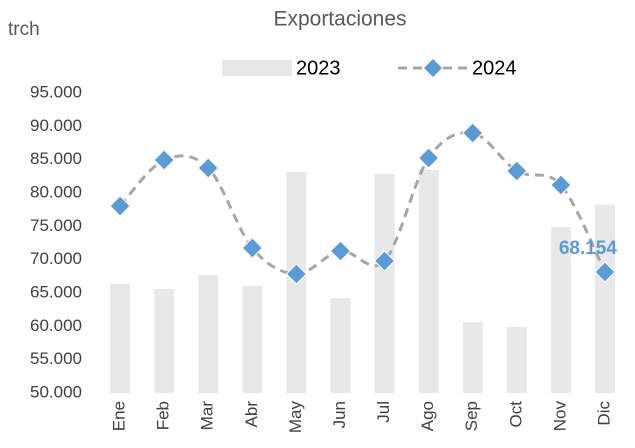  I want to click on legend-label: 2023, so click(318, 68).